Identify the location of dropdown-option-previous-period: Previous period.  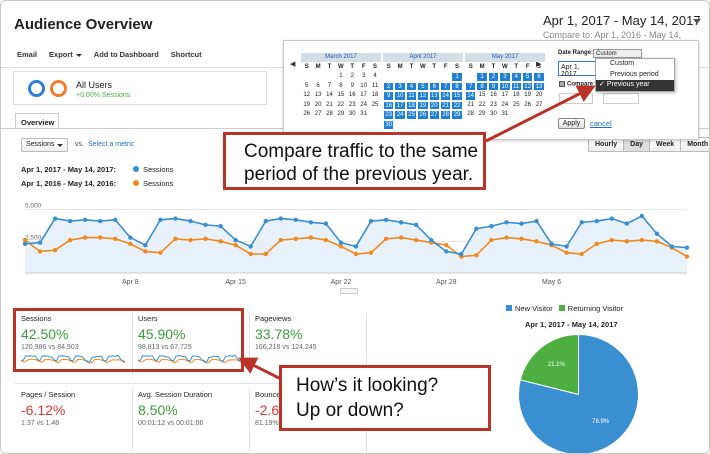
(634, 74).